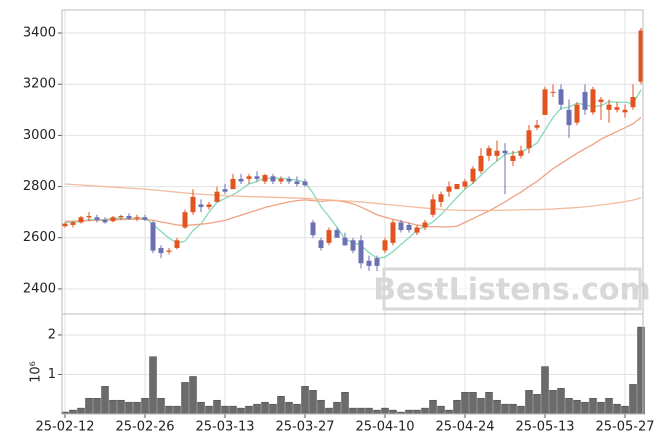 Image resolution: width=663 pixels, height=444 pixels. What do you see at coordinates (52, 374) in the screenshot?
I see `y-tick-label: 1` at bounding box center [52, 374].